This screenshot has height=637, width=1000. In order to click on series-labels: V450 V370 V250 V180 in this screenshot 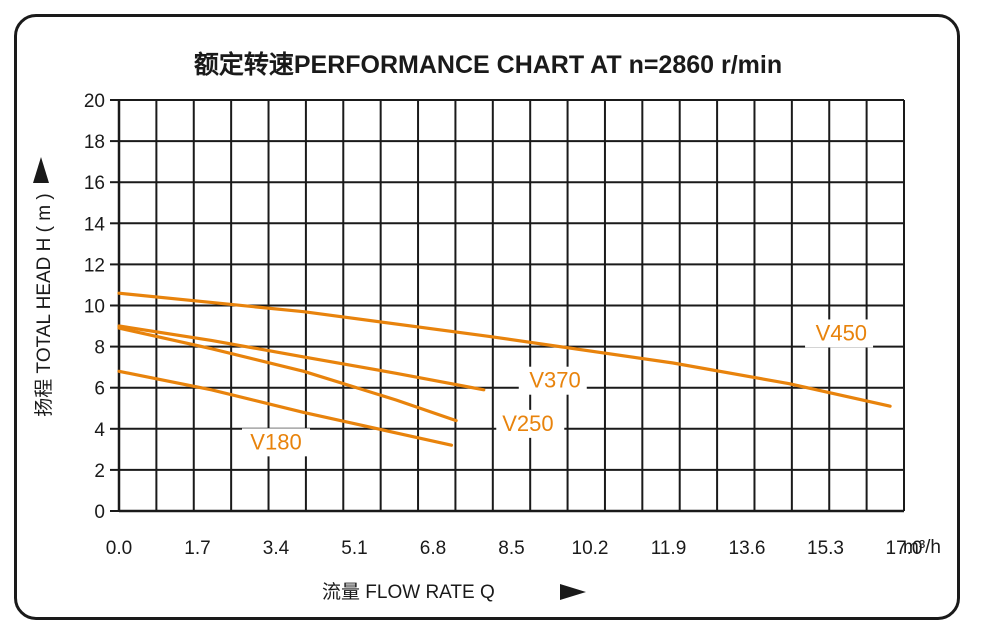, I will do `click(558, 388)`.